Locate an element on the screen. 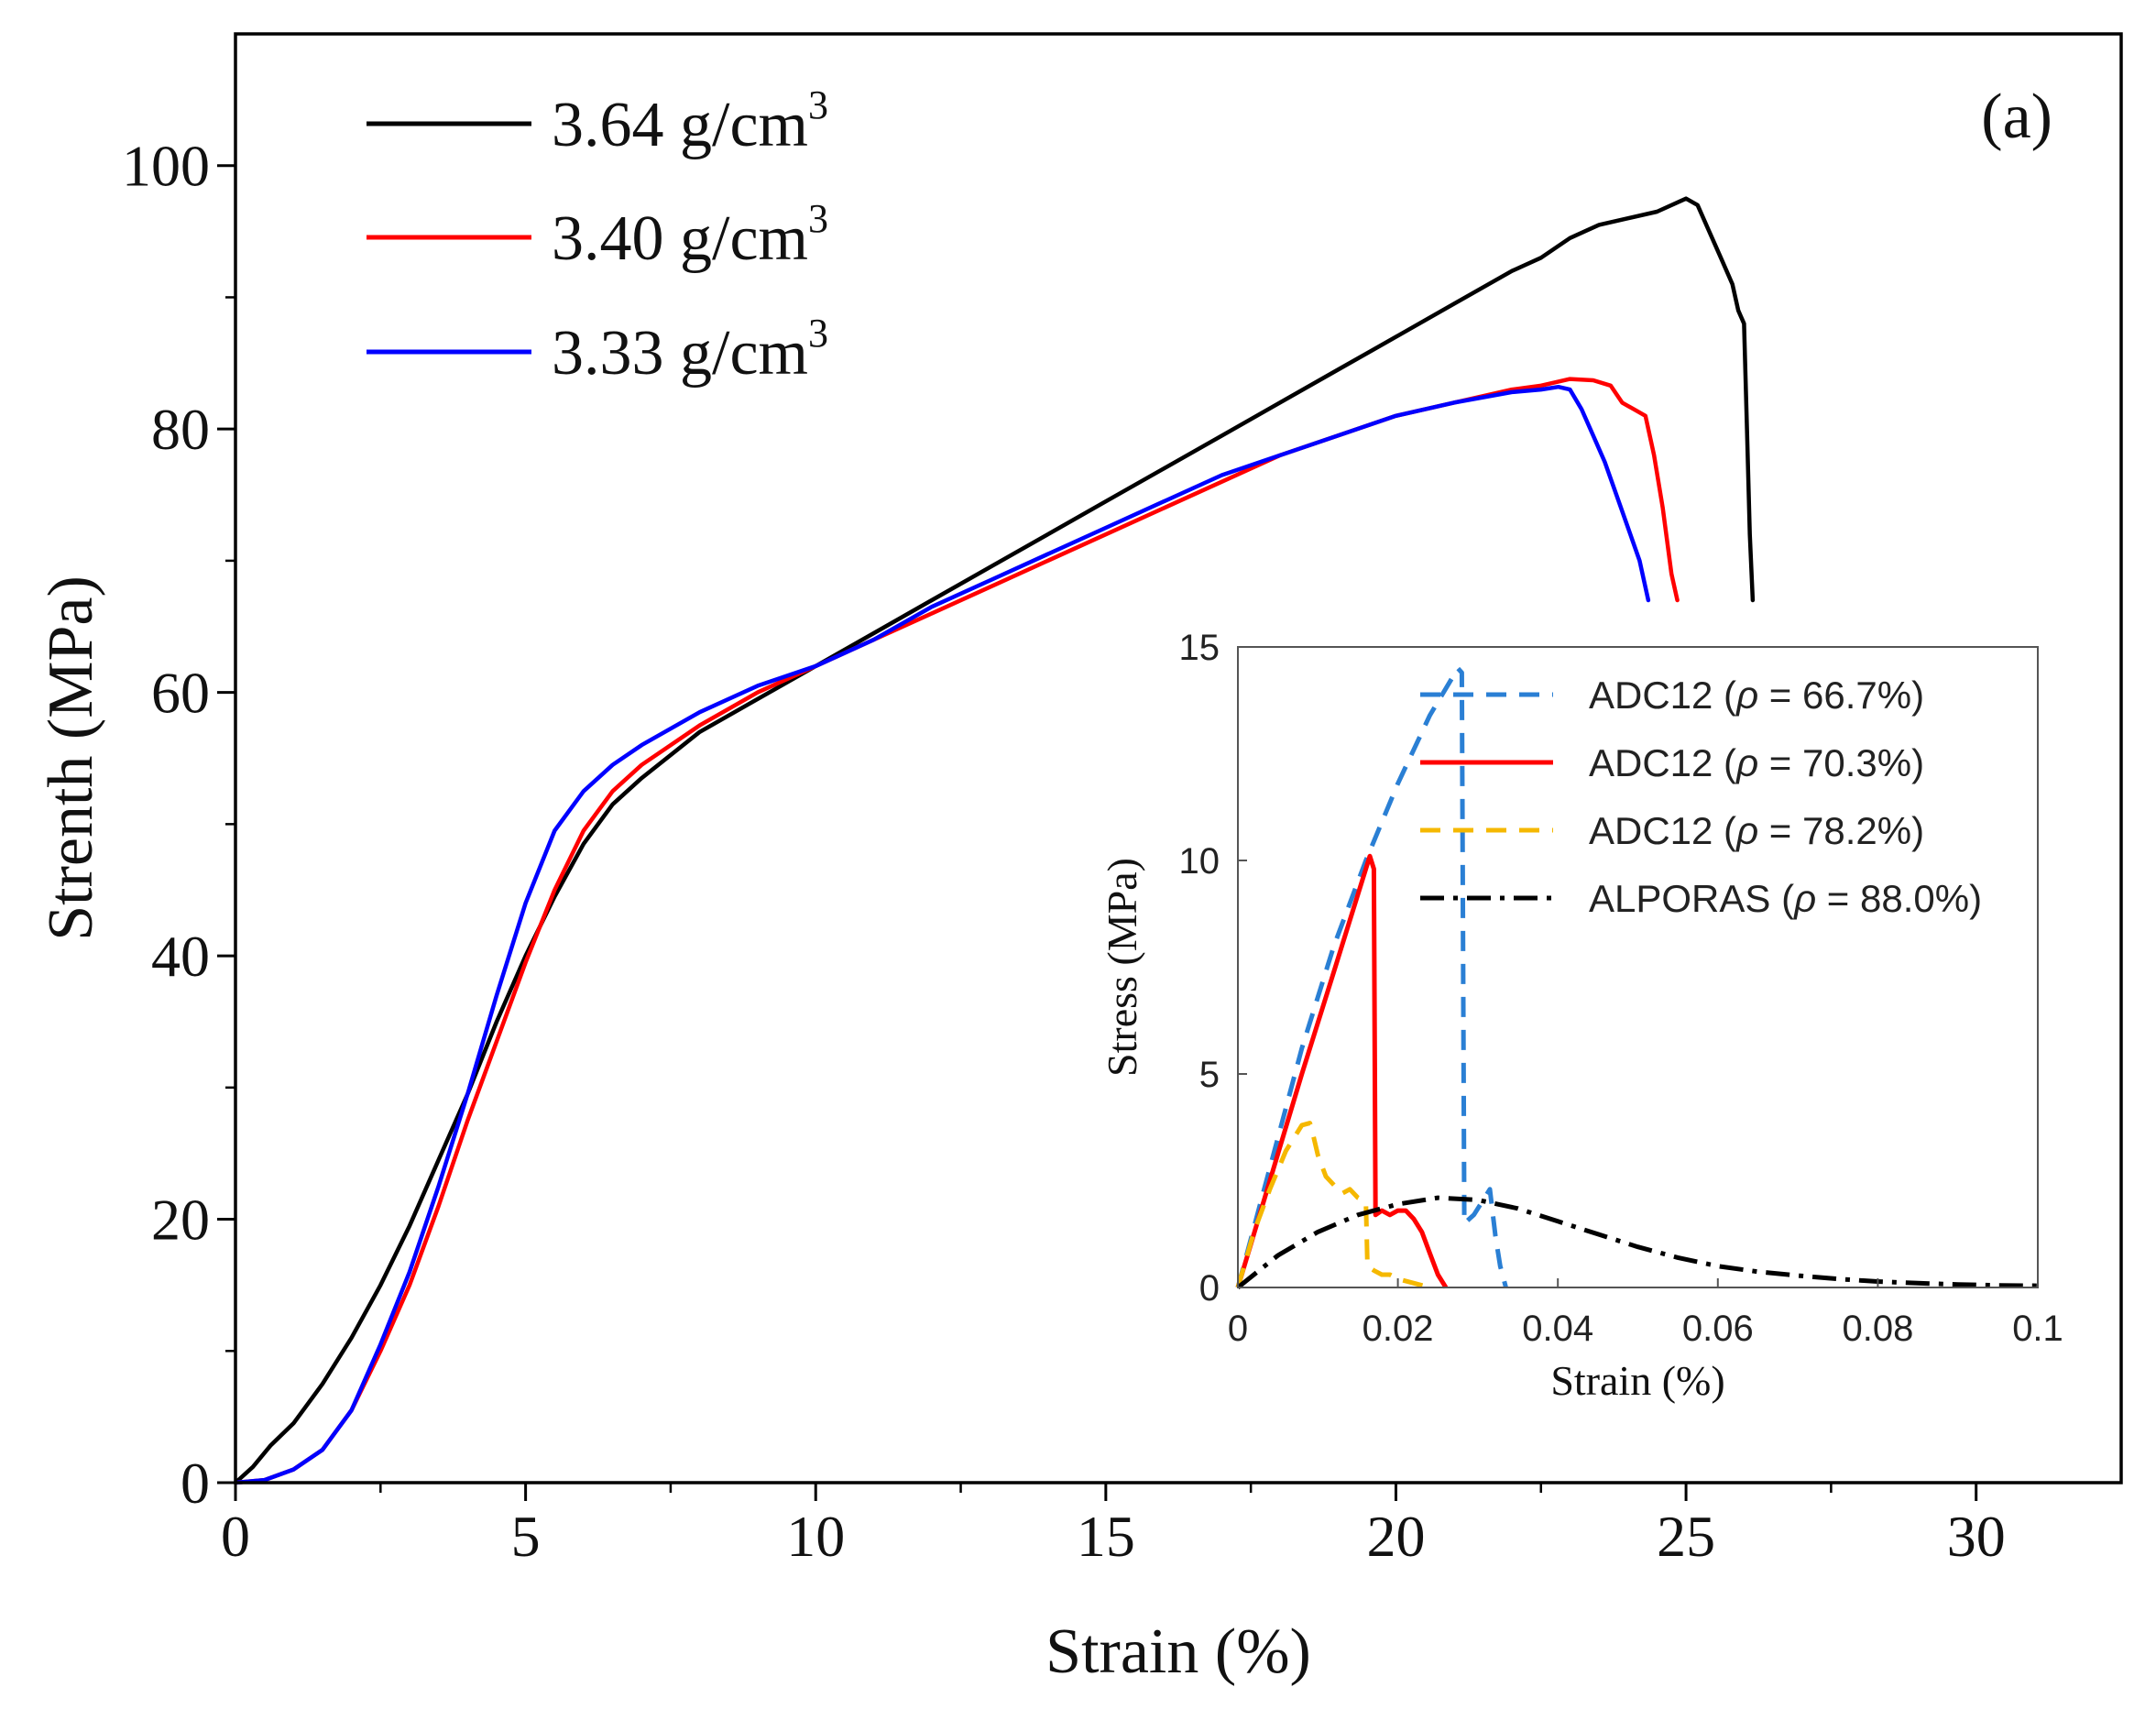  y-tick-label: 80 is located at coordinates (180, 429).